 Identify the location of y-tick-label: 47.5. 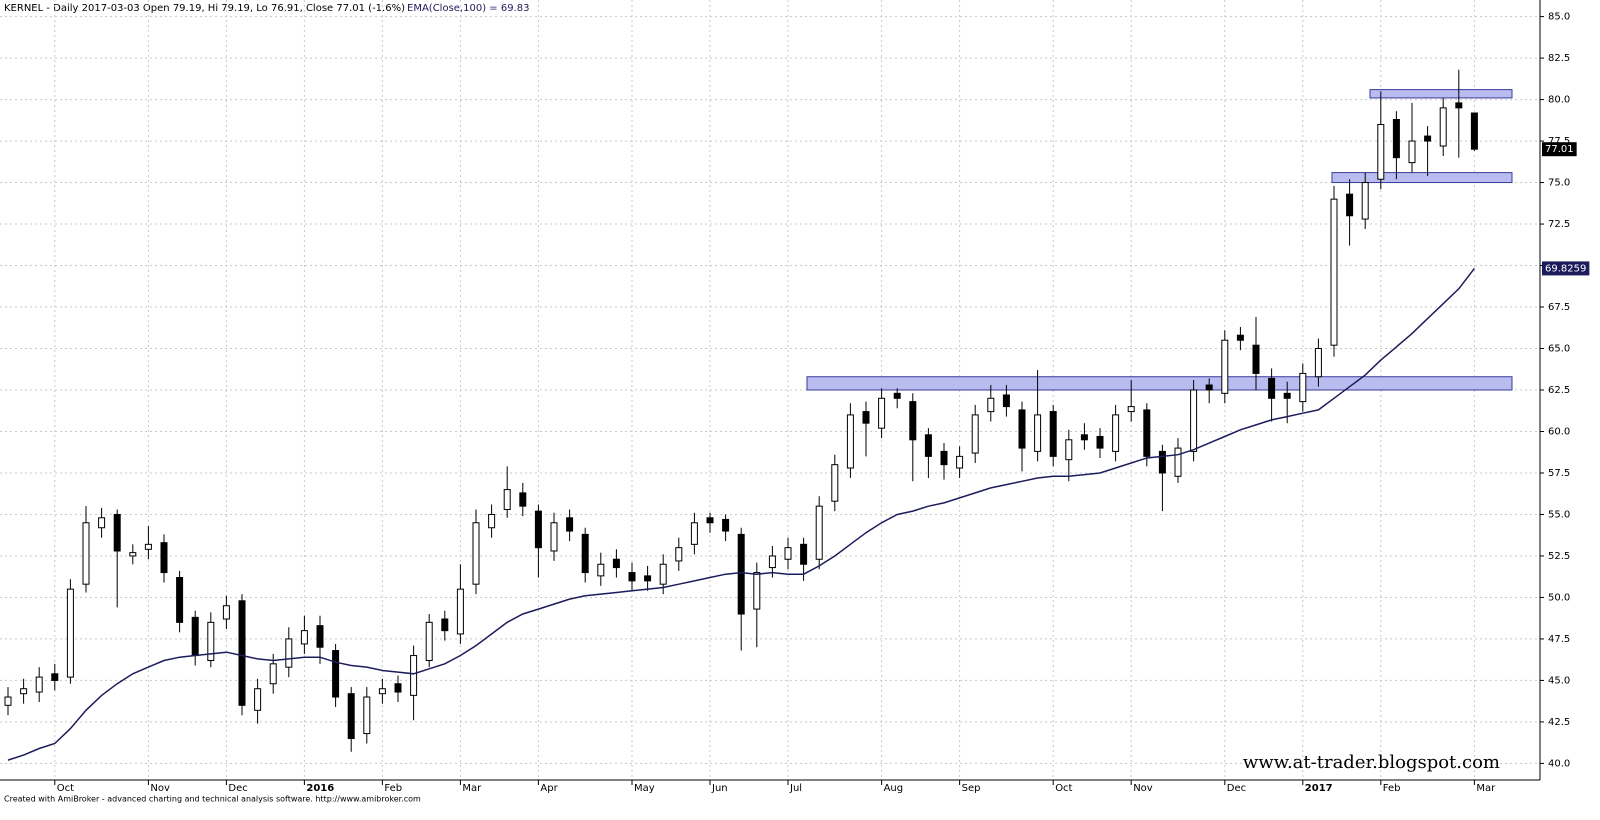
(1559, 639).